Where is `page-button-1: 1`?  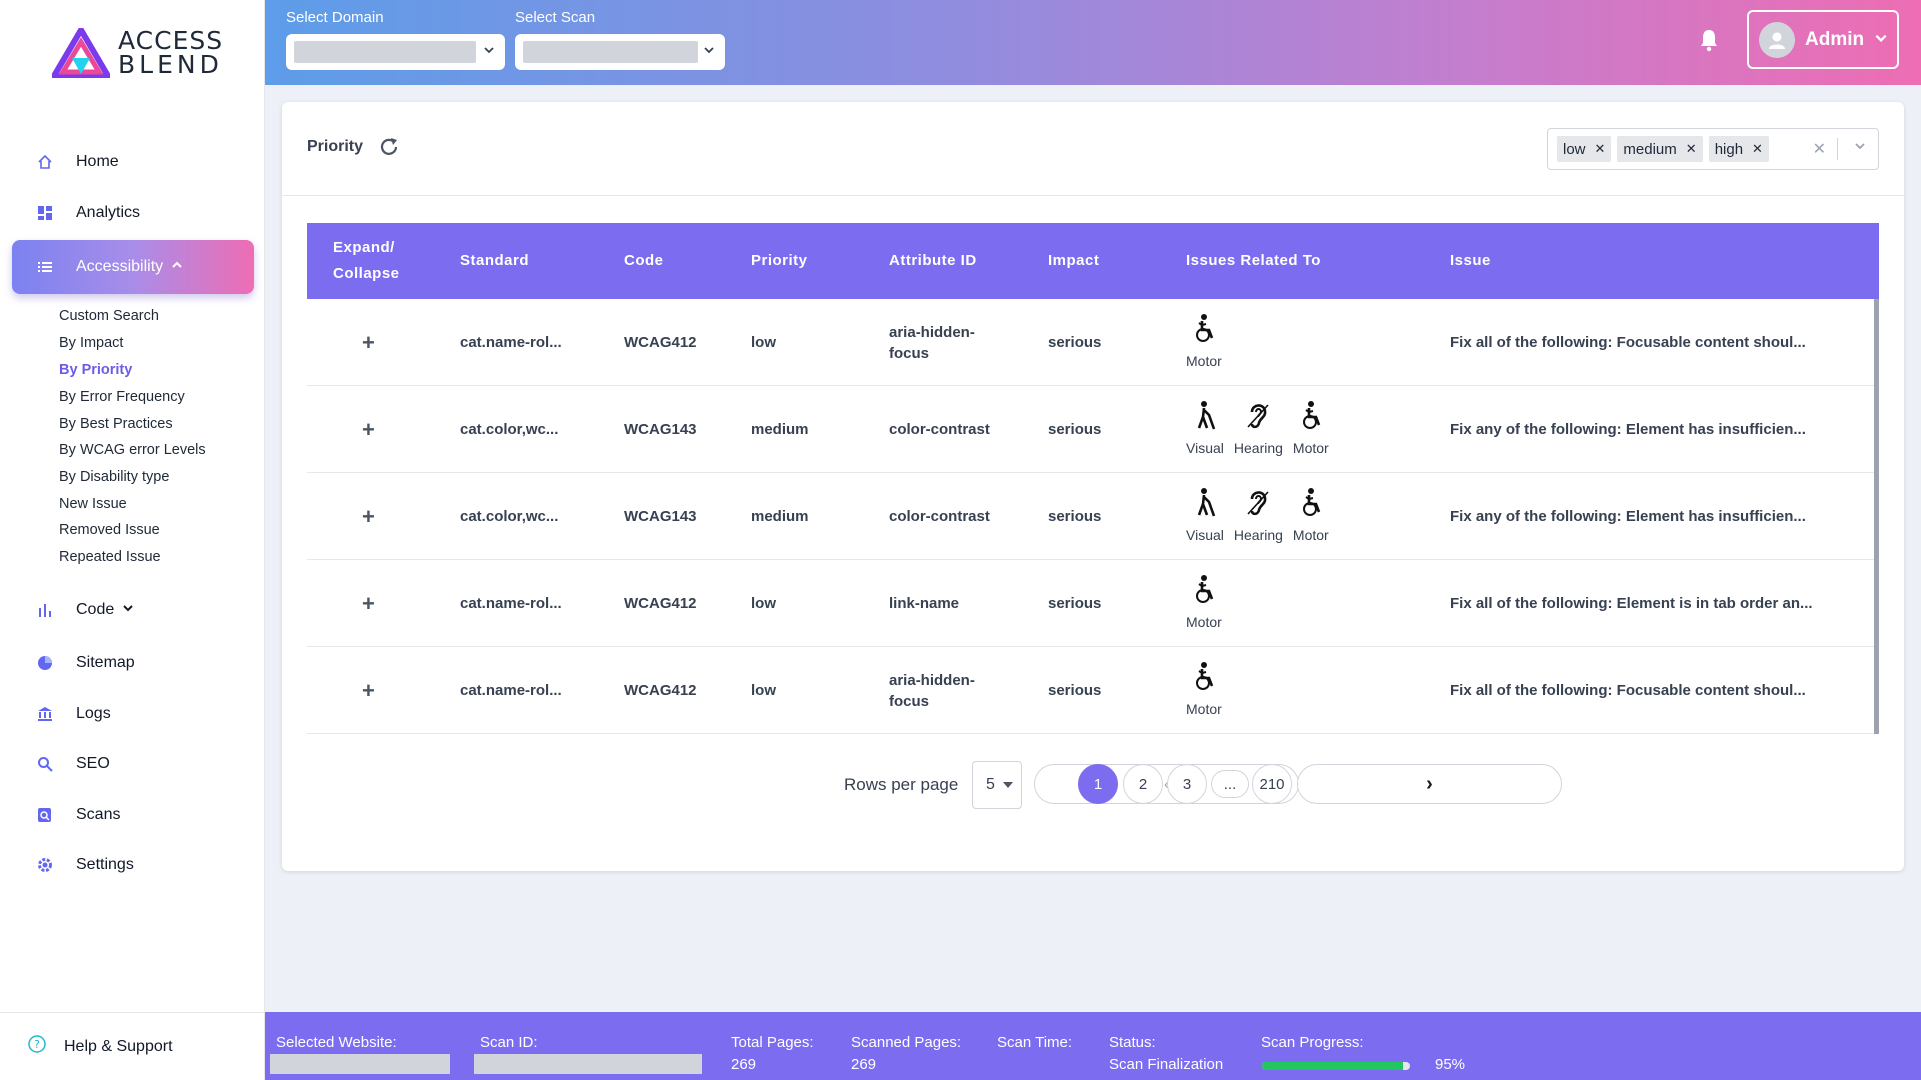 page-button-1: 1 is located at coordinates (1098, 784).